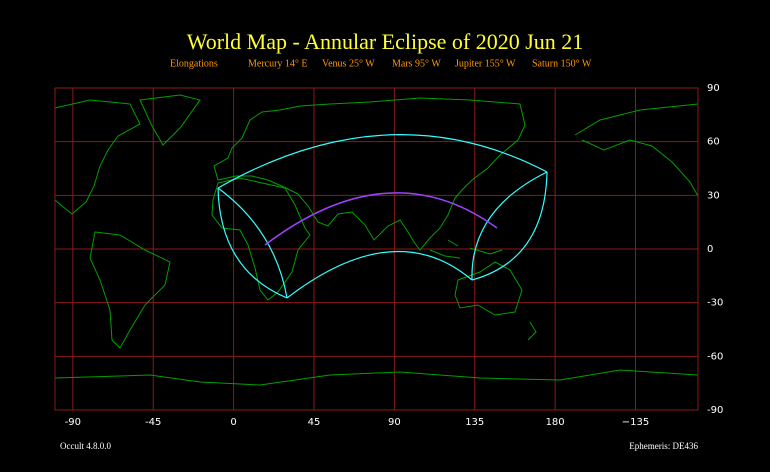 The height and width of the screenshot is (472, 770). What do you see at coordinates (635, 422) in the screenshot?
I see `x-tick-label: −135` at bounding box center [635, 422].